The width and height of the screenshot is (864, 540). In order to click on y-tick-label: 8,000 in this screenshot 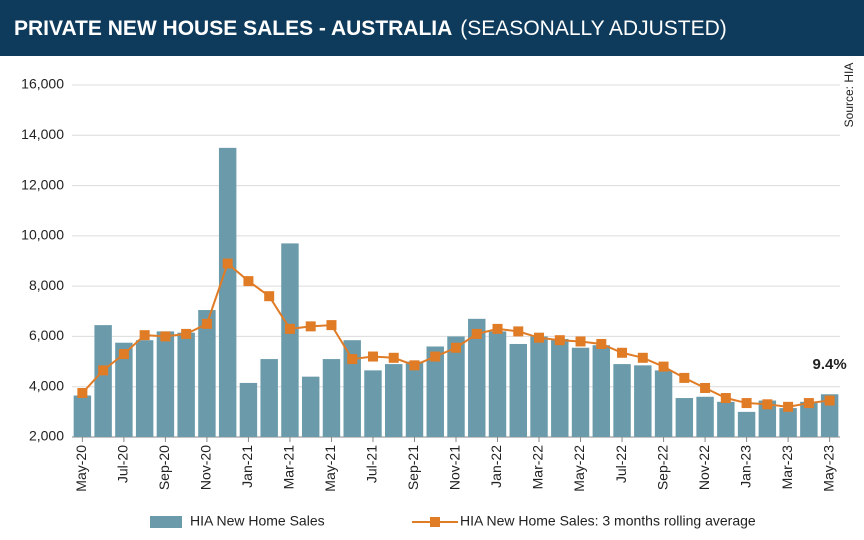, I will do `click(46, 285)`.